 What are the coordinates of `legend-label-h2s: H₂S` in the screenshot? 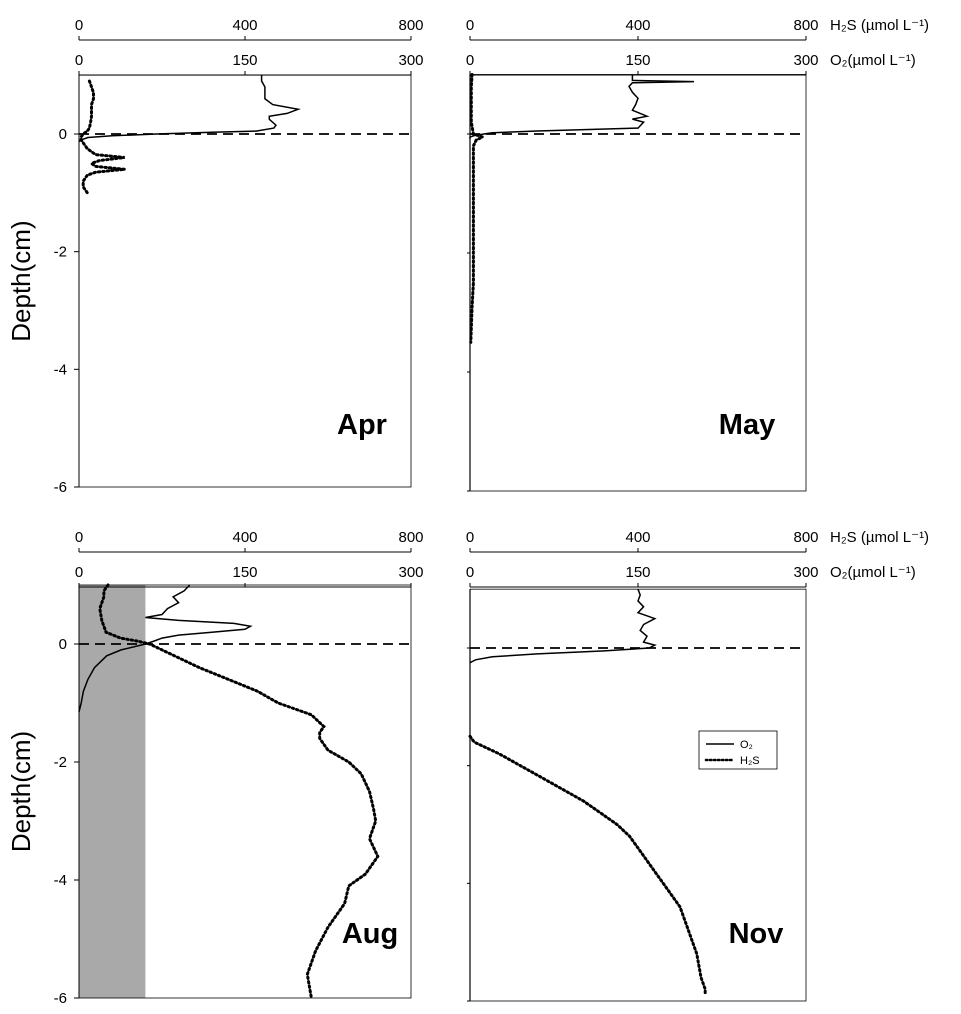 It's located at (750, 761).